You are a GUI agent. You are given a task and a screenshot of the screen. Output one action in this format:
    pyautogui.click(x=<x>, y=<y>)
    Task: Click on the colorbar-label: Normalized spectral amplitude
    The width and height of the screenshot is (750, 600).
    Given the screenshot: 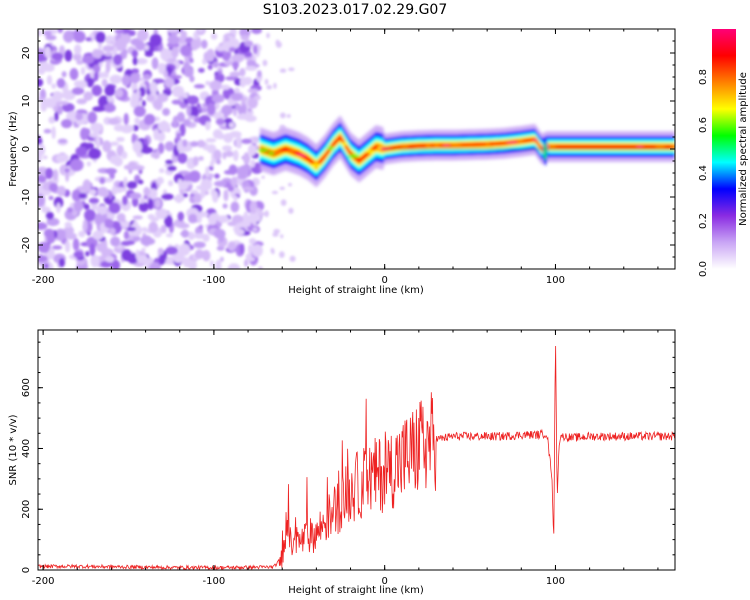 What is the action you would take?
    pyautogui.click(x=743, y=149)
    